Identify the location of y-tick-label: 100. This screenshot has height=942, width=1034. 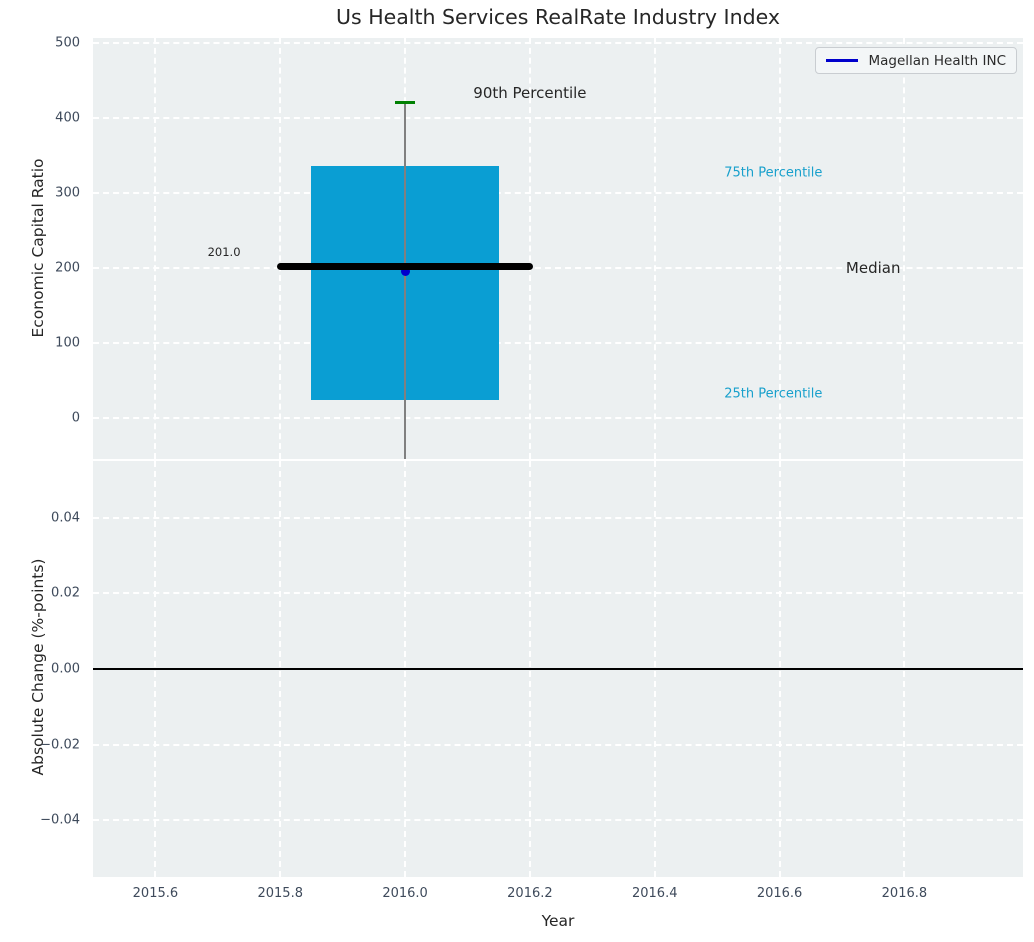
(67, 343).